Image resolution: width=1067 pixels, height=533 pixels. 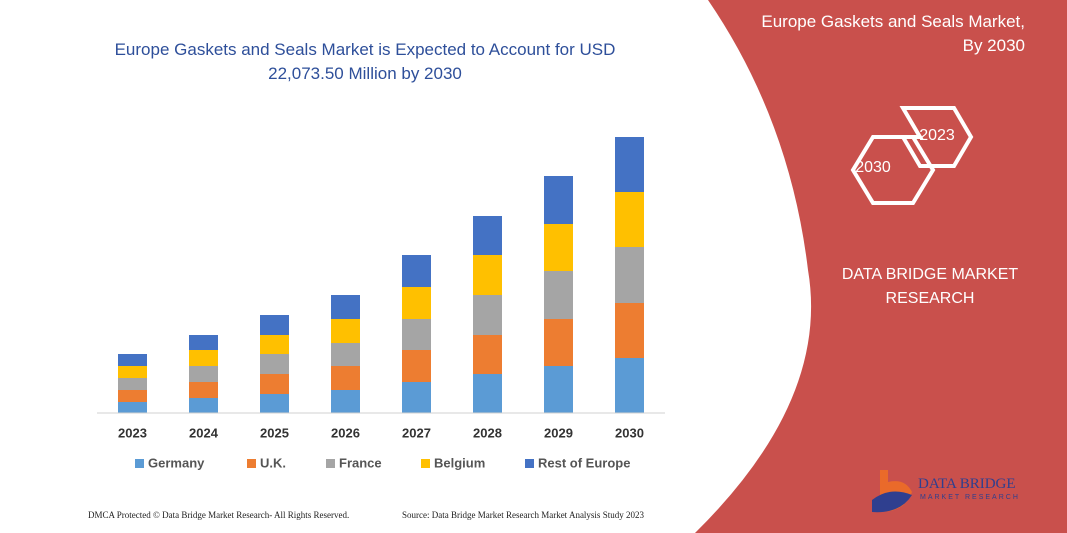 What do you see at coordinates (873, 167) in the screenshot?
I see `hexagon-label: 2030` at bounding box center [873, 167].